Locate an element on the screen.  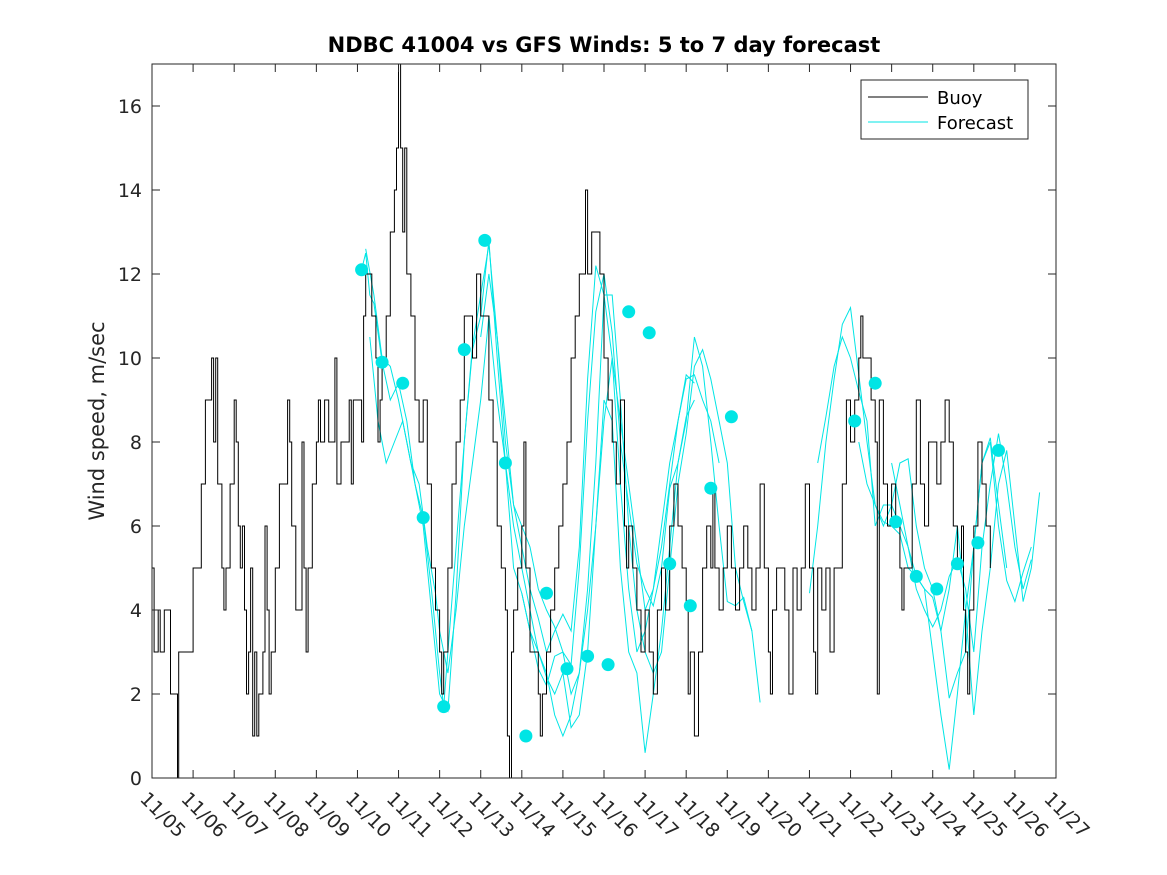
y-tick-label: 0 is located at coordinates (136, 779).